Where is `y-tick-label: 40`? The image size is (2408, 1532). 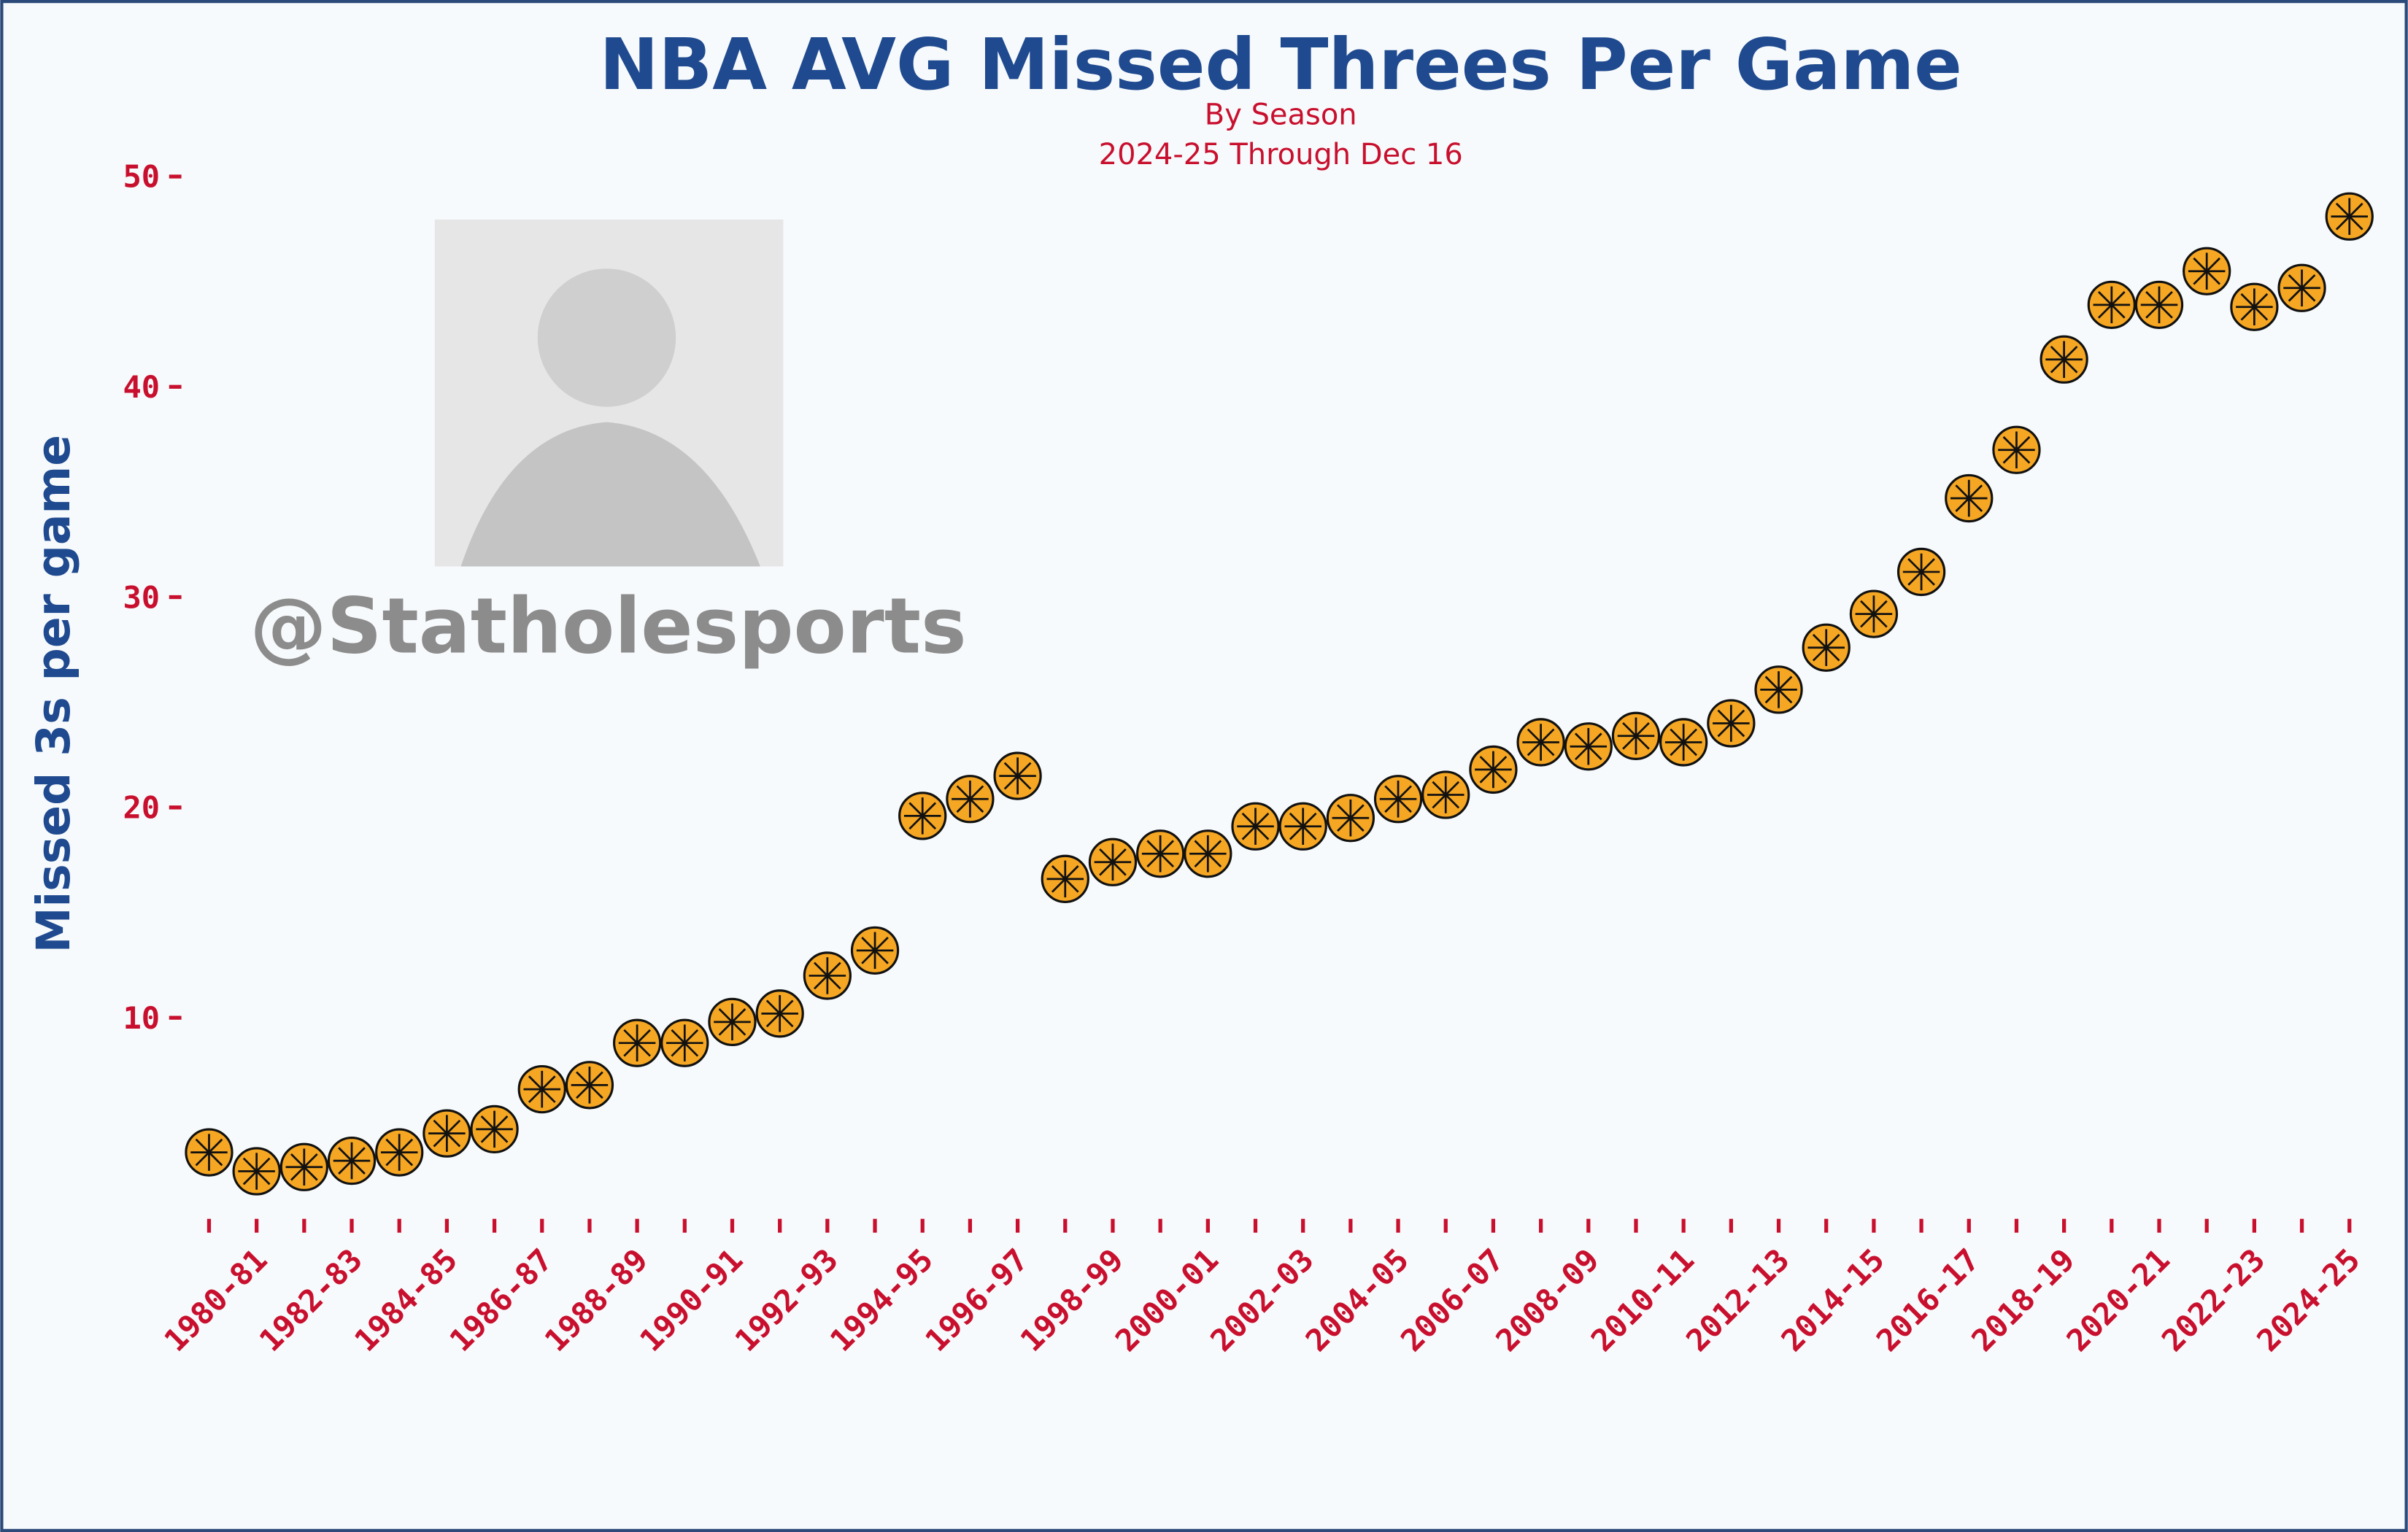 y-tick-label: 40 is located at coordinates (141, 387).